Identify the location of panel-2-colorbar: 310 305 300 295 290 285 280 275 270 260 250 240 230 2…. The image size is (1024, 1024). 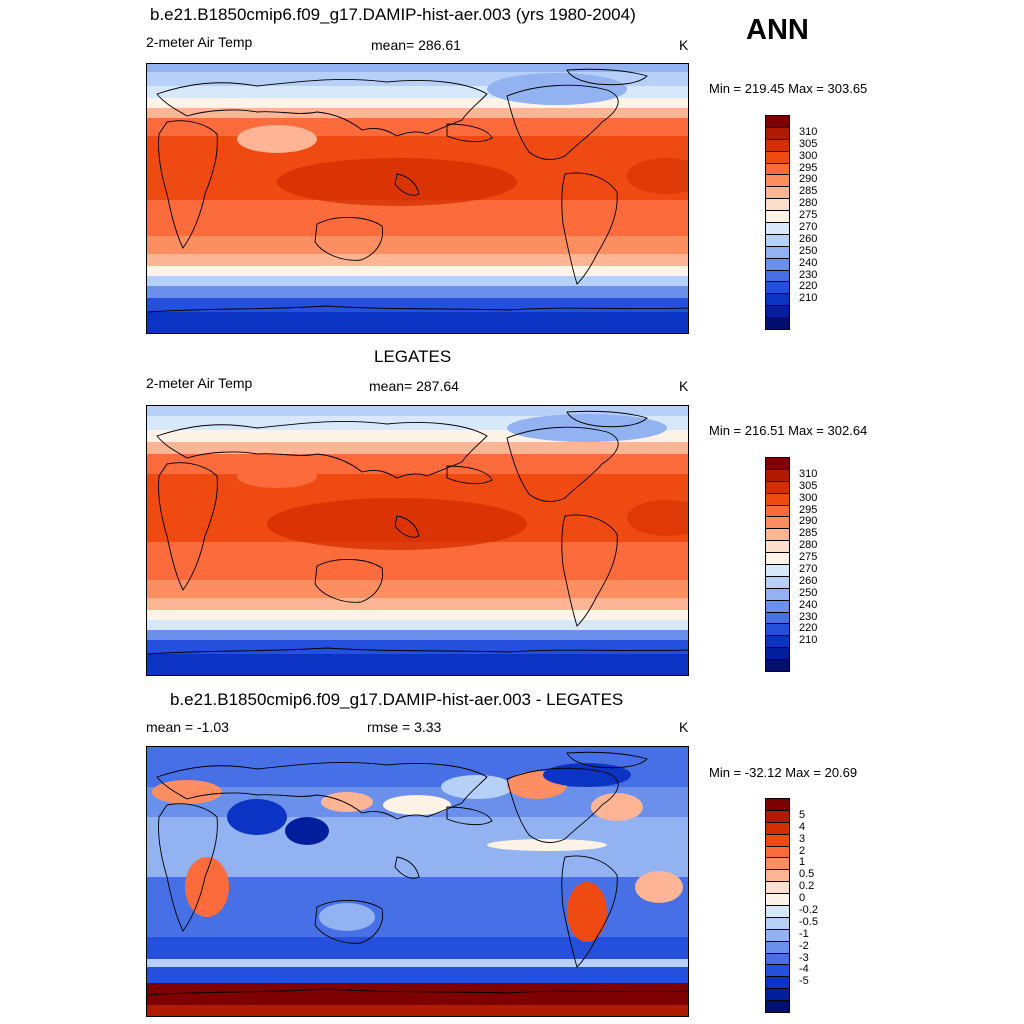
(791, 564).